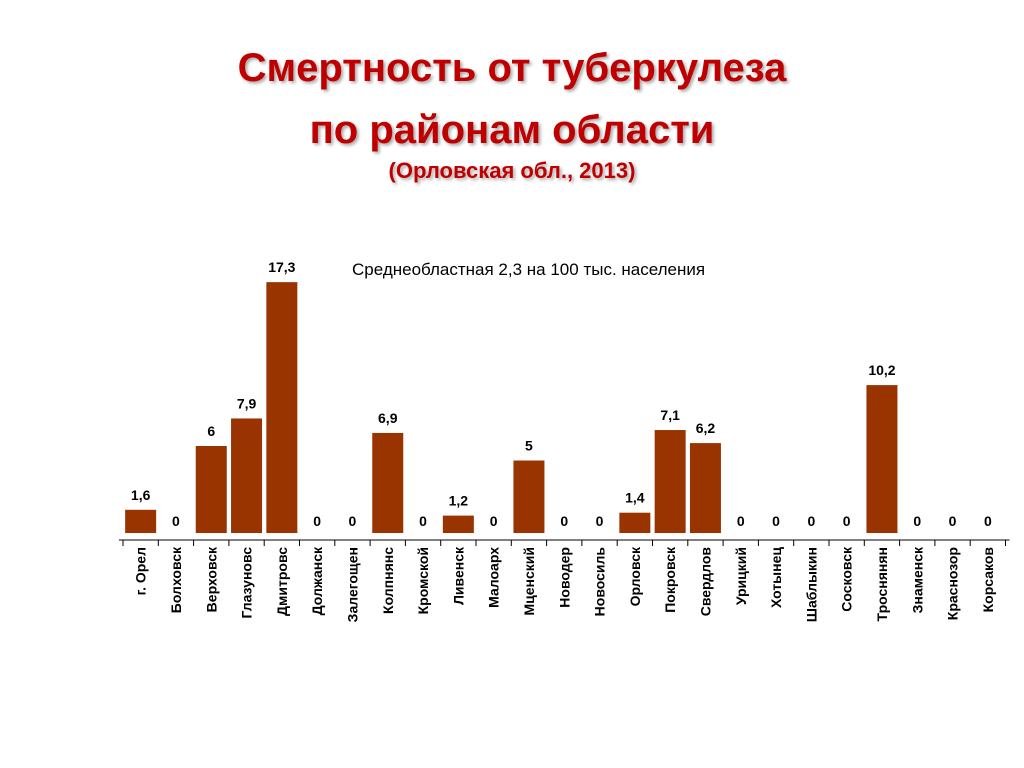  I want to click on category-label: Малоарх, so click(494, 577).